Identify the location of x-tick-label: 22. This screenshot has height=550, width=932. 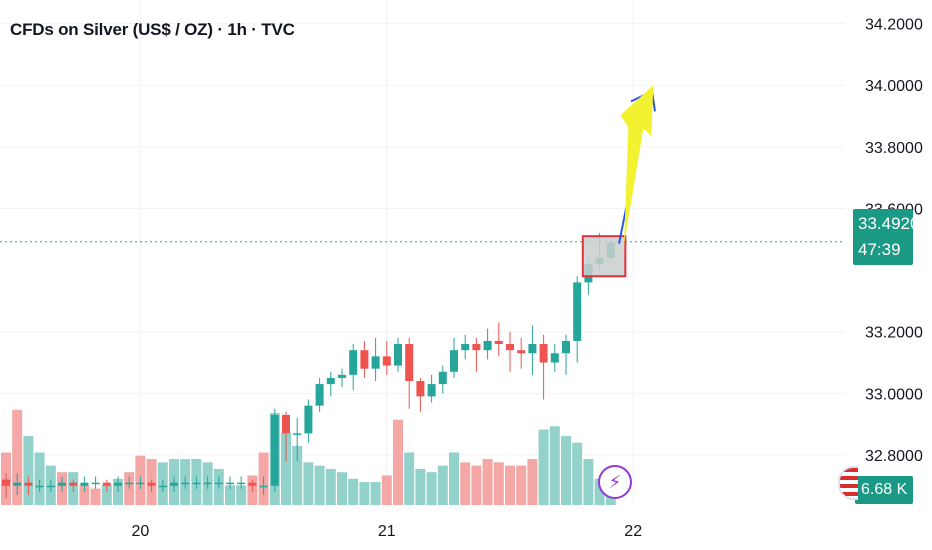
(633, 531).